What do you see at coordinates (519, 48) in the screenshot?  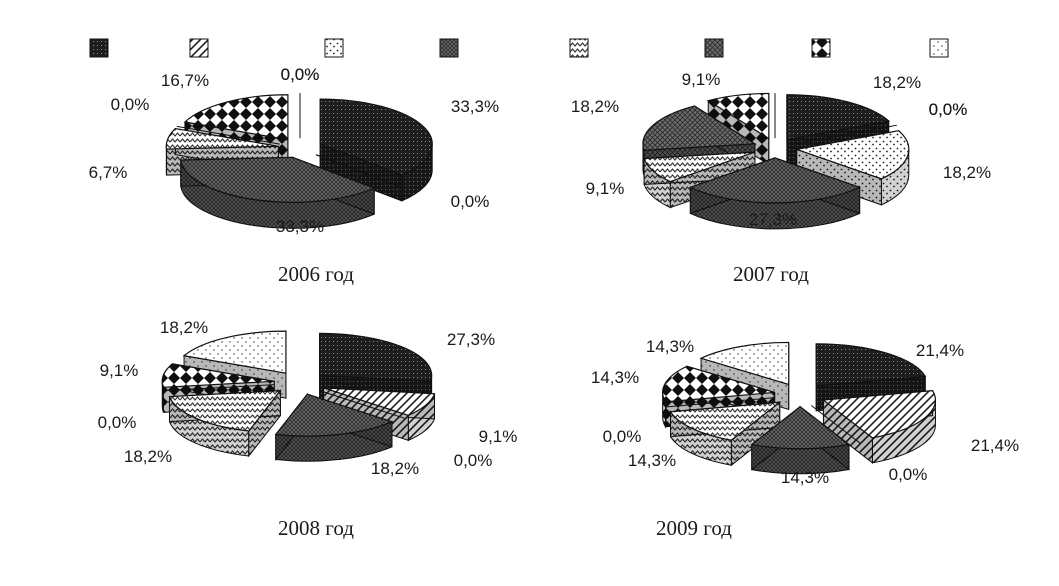 I see `legend` at bounding box center [519, 48].